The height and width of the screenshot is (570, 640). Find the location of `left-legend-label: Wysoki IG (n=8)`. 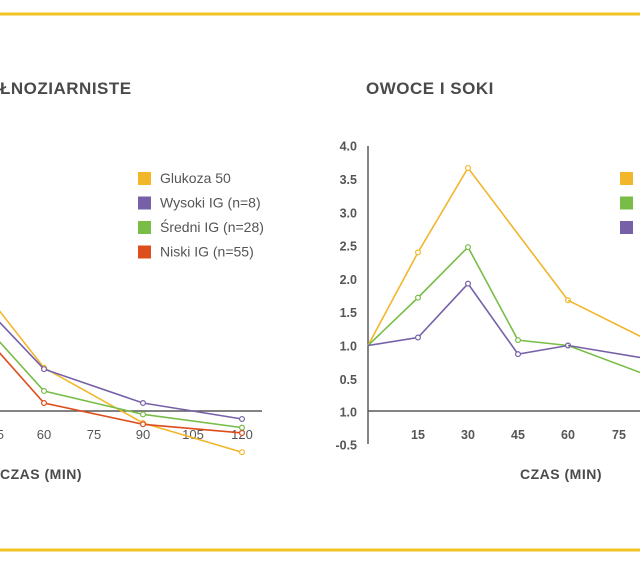

left-legend-label: Wysoki IG (n=8) is located at coordinates (210, 203).